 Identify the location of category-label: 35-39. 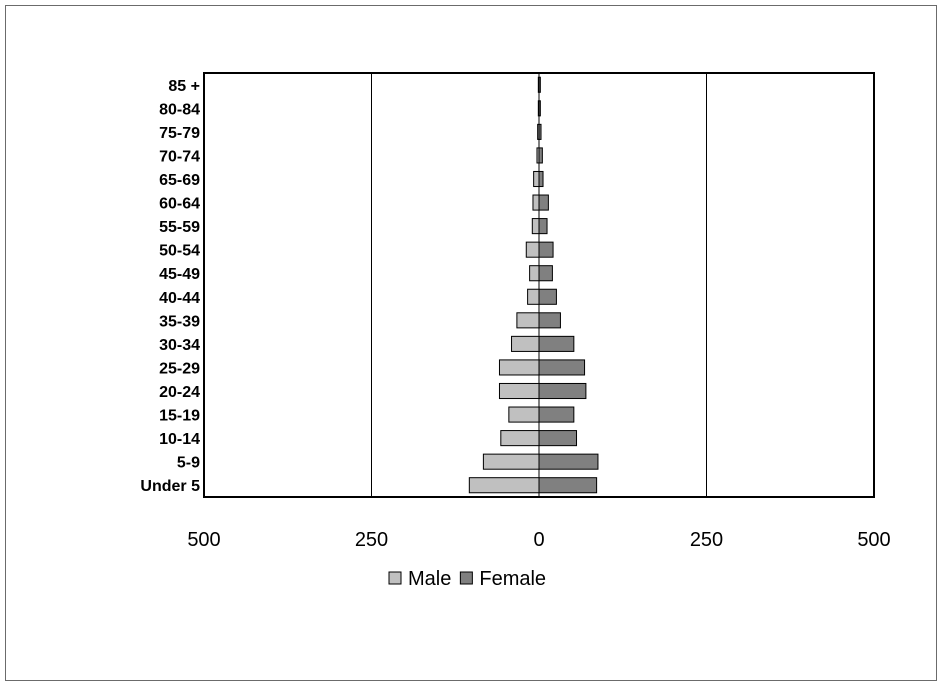
(179, 321).